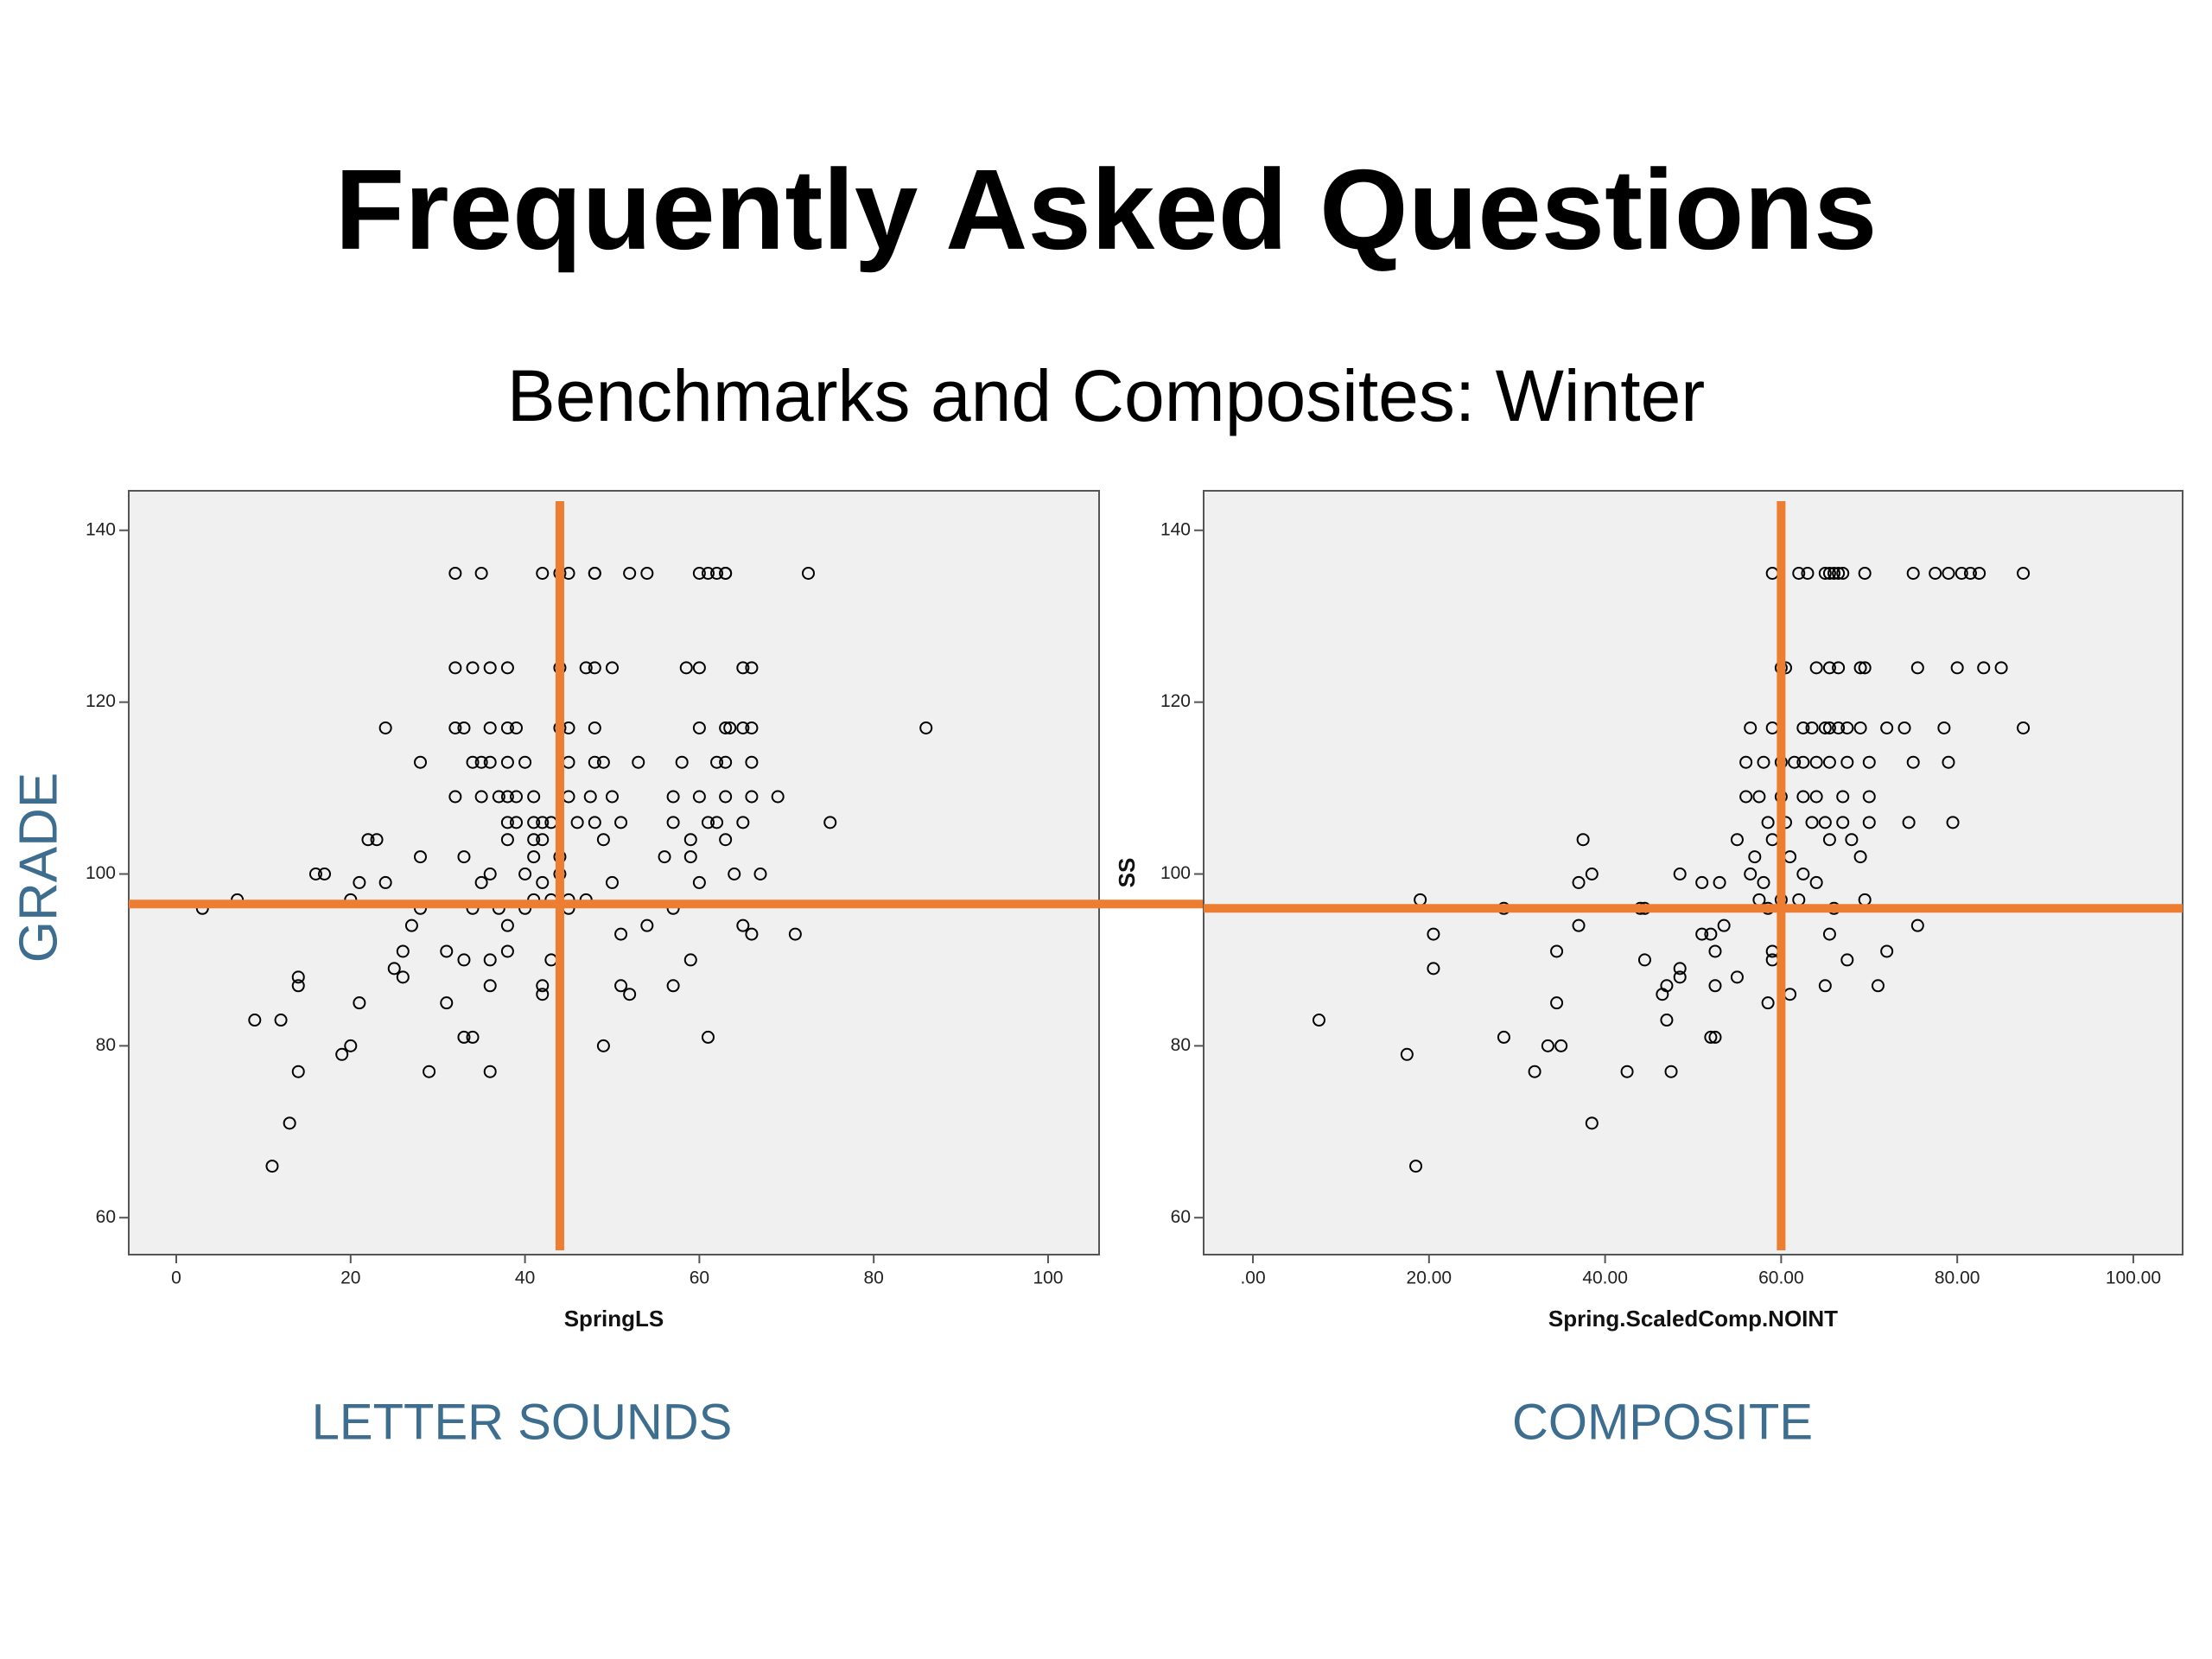 Image resolution: width=2212 pixels, height=1659 pixels. Describe the element at coordinates (1048, 1278) in the screenshot. I see `x-tick-label: 100` at that location.